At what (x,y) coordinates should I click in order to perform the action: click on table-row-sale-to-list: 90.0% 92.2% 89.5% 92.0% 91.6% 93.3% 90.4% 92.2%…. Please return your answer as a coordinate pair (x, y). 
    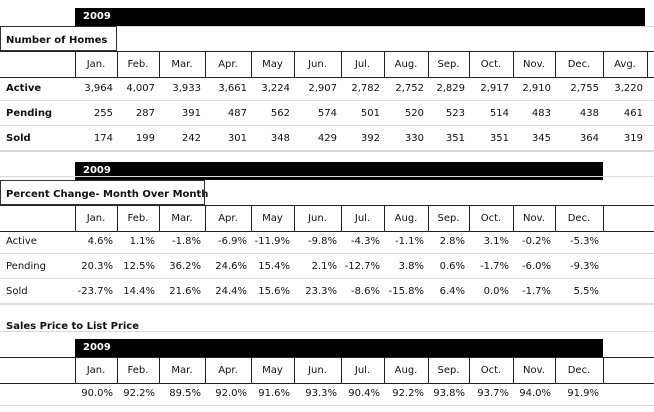
    Looking at the image, I should click on (327, 393).